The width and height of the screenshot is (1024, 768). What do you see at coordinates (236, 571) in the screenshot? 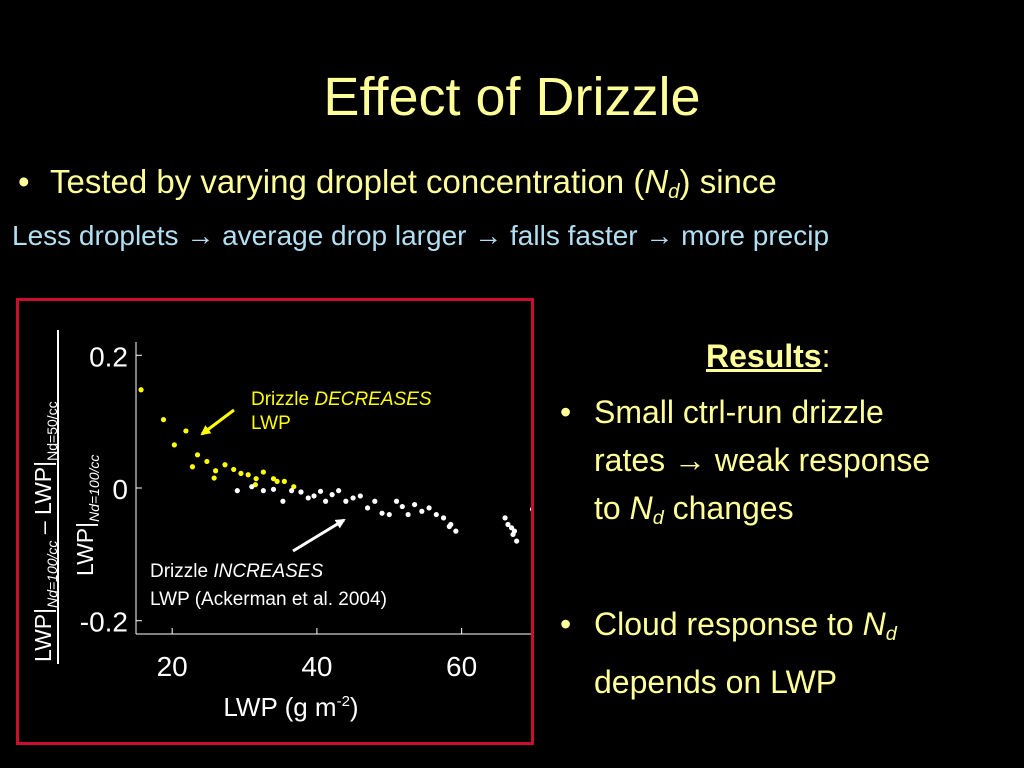
I see `annotation-increase-line1: Drizzle INCREASES` at bounding box center [236, 571].